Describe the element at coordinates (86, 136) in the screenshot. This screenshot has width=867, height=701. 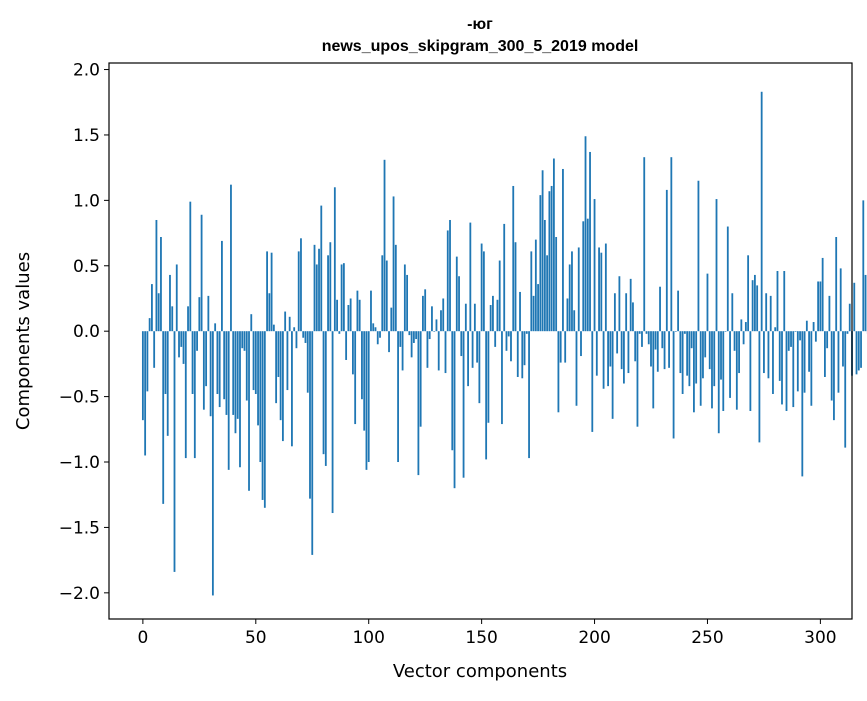
I see `y-tick-label: 1.5` at that location.